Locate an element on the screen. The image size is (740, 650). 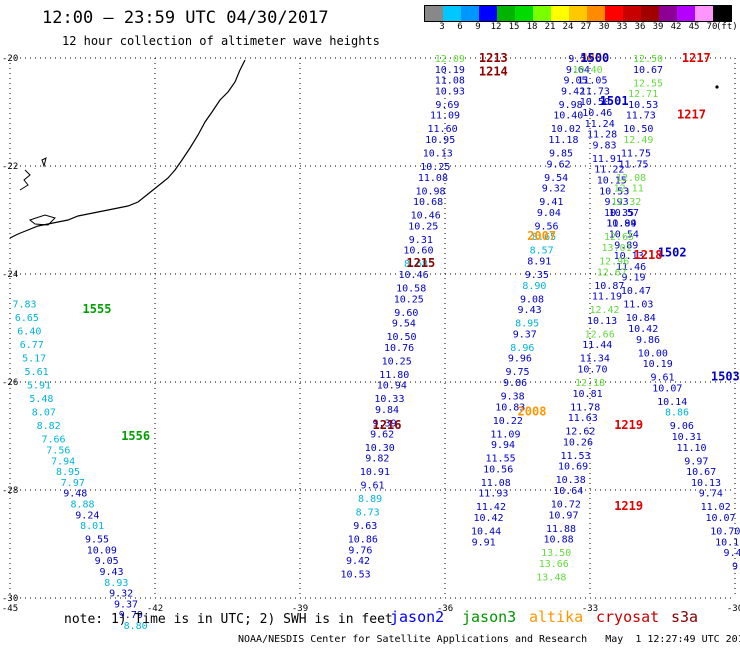
swh-value: 10.60 is located at coordinates (418, 251).